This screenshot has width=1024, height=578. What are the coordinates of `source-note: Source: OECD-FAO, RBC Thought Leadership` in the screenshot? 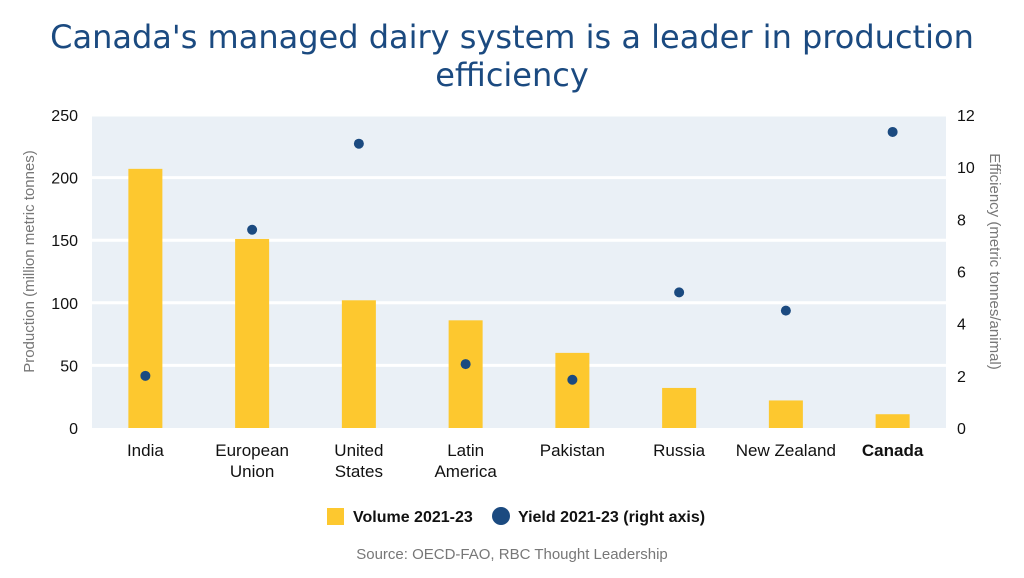 It's located at (512, 554).